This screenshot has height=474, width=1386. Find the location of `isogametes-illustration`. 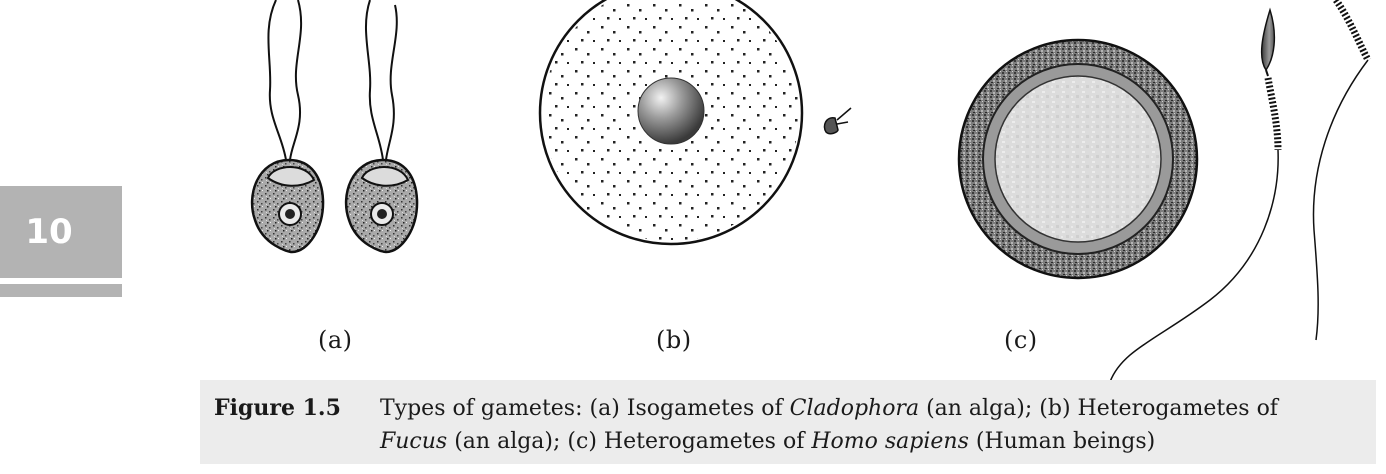

isogametes-illustration is located at coordinates (334, 127).